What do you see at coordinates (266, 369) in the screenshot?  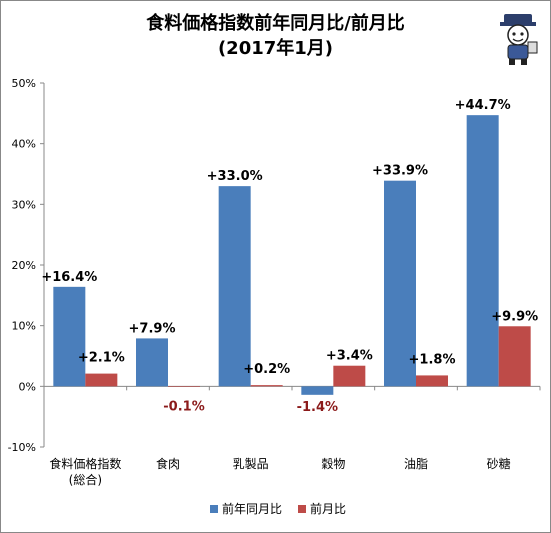 I see `data-label: +0.2%` at bounding box center [266, 369].